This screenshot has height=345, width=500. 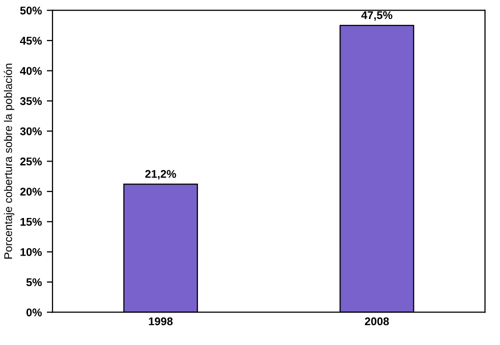 What do you see at coordinates (34, 312) in the screenshot?
I see `y-tick-label: 0%` at bounding box center [34, 312].